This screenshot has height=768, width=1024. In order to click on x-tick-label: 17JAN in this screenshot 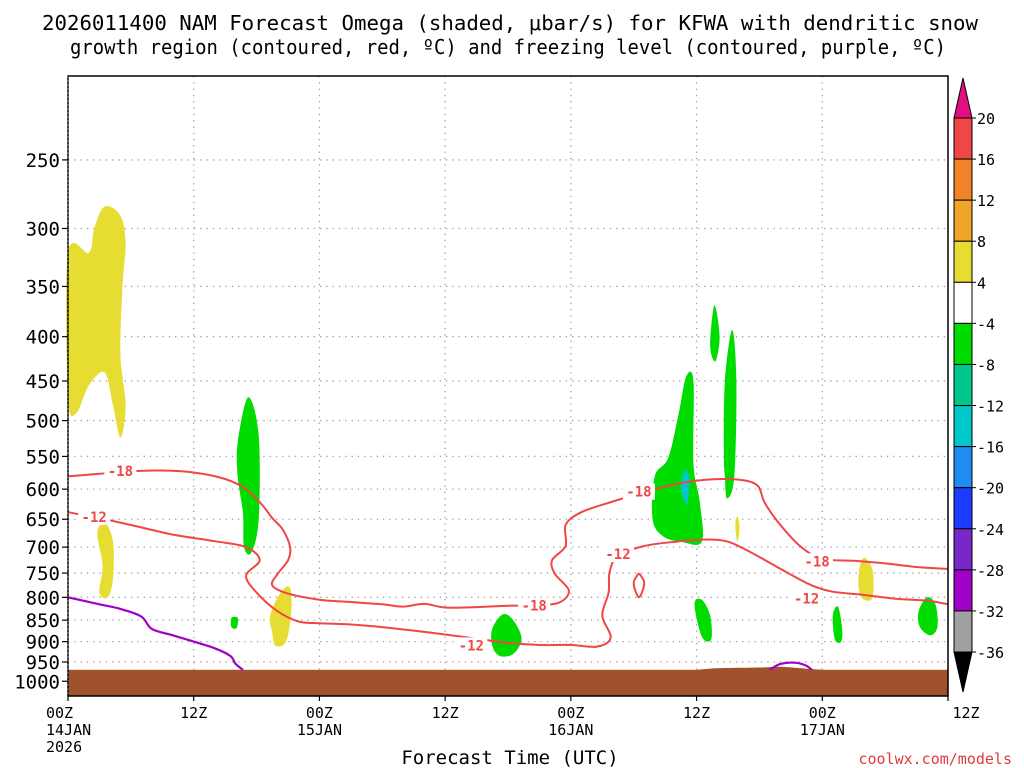, I will do `click(822, 730)`.